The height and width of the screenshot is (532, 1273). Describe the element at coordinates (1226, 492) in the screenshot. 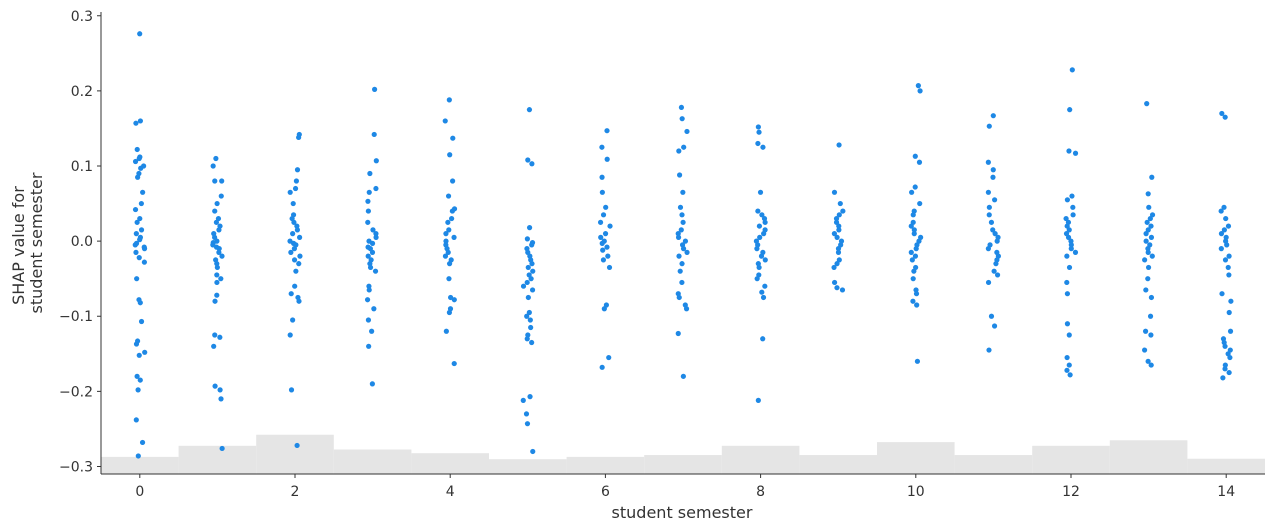

I see `x-tick-label: 14` at that location.